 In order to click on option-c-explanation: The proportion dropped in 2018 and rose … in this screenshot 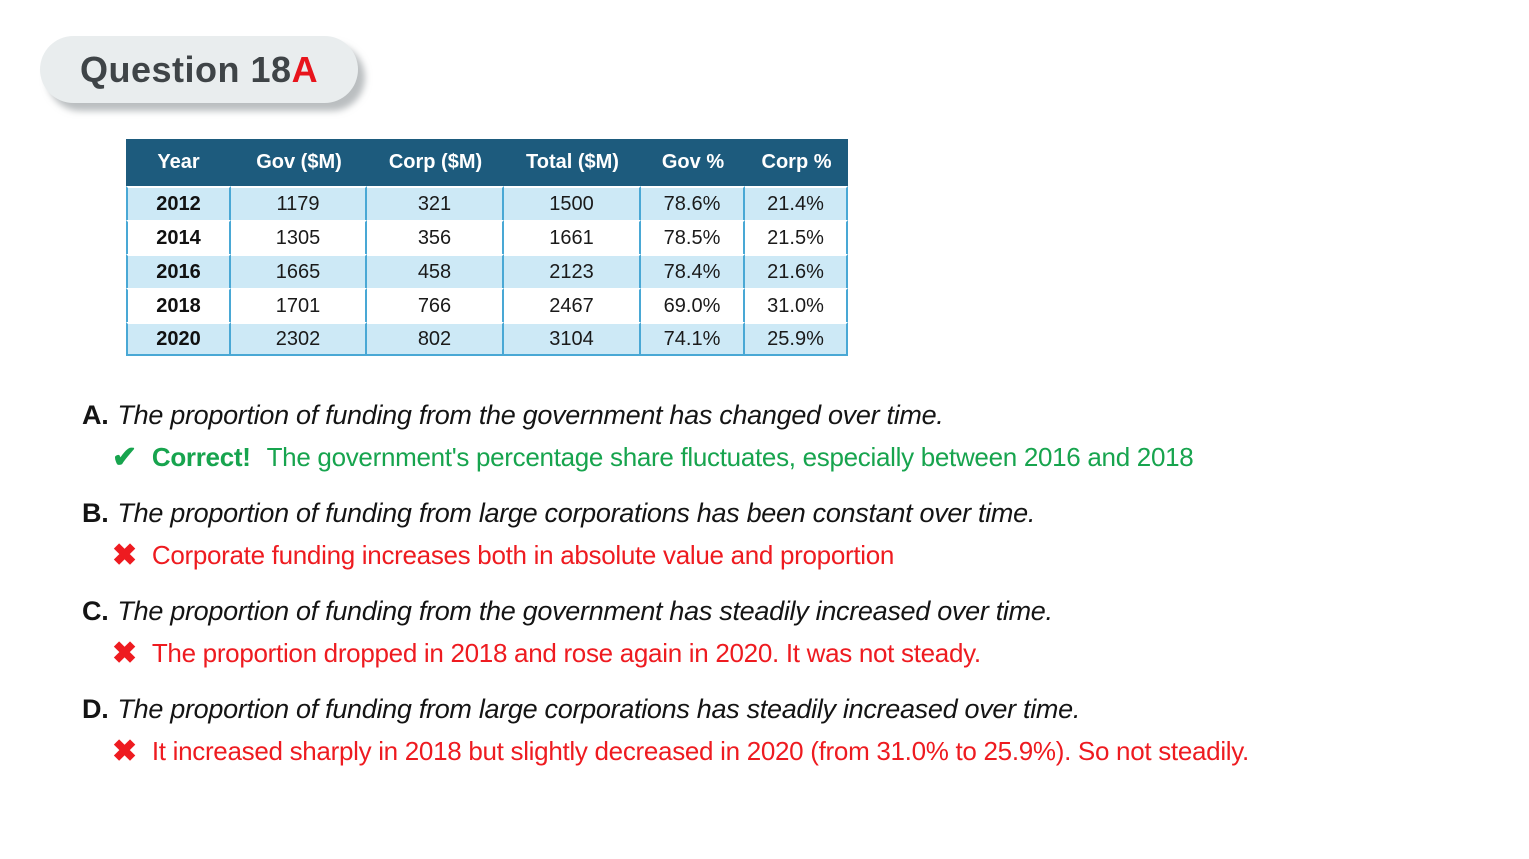, I will do `click(566, 653)`.